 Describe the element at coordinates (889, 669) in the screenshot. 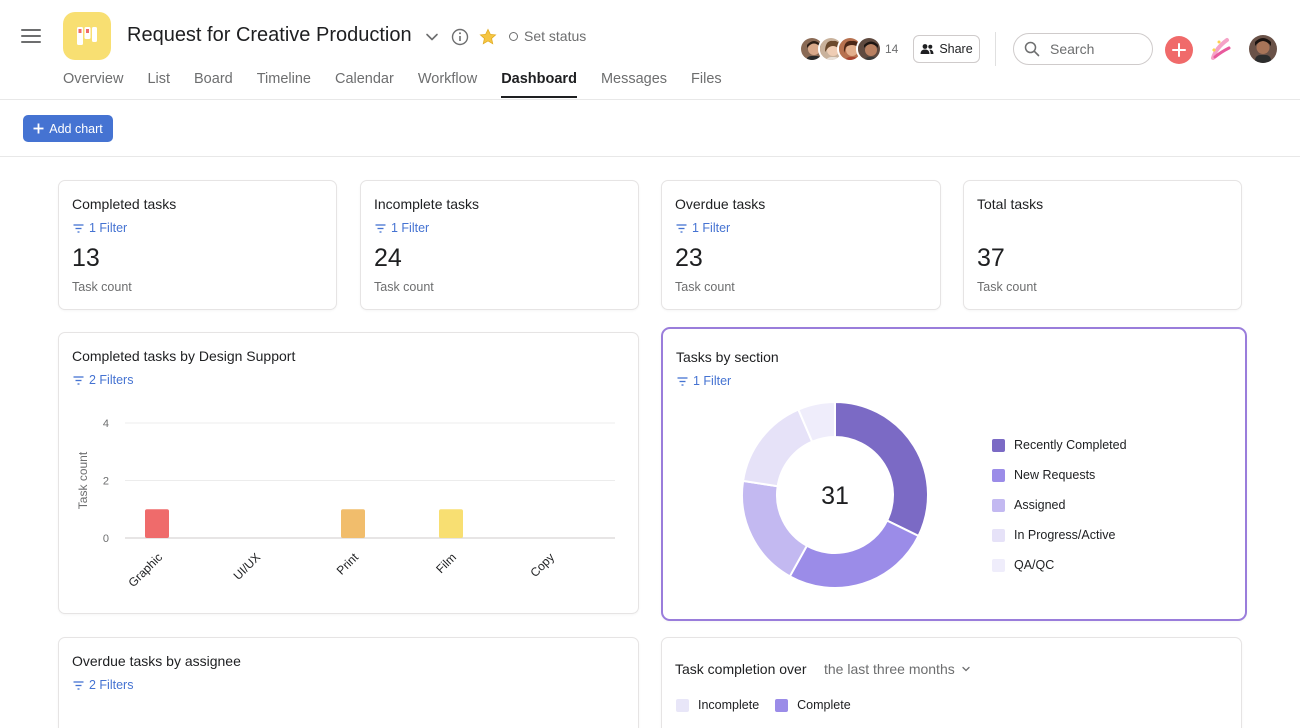

I see `time-range-label: the last three months` at that location.